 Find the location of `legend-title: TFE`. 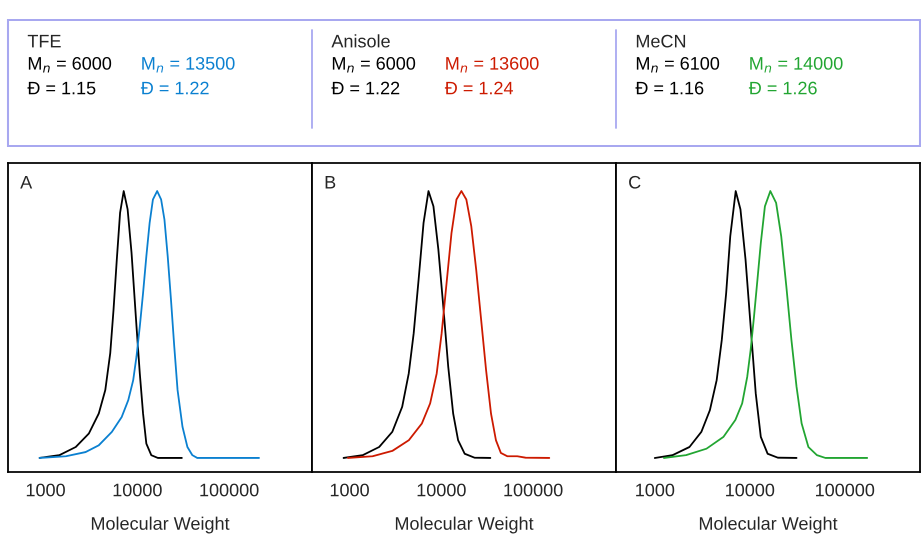

legend-title: TFE is located at coordinates (44, 41).